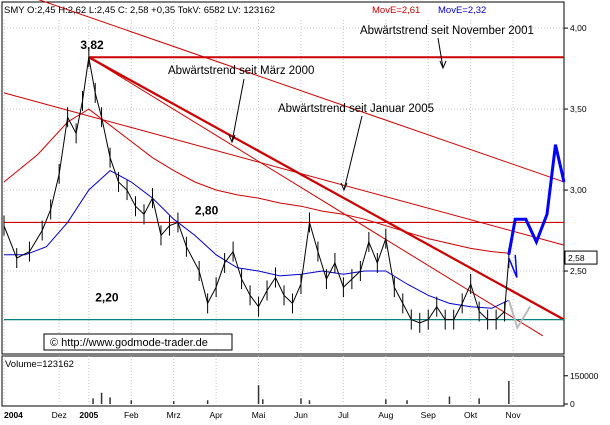  What do you see at coordinates (343, 415) in the screenshot?
I see `x-tick-label: Jul` at bounding box center [343, 415].